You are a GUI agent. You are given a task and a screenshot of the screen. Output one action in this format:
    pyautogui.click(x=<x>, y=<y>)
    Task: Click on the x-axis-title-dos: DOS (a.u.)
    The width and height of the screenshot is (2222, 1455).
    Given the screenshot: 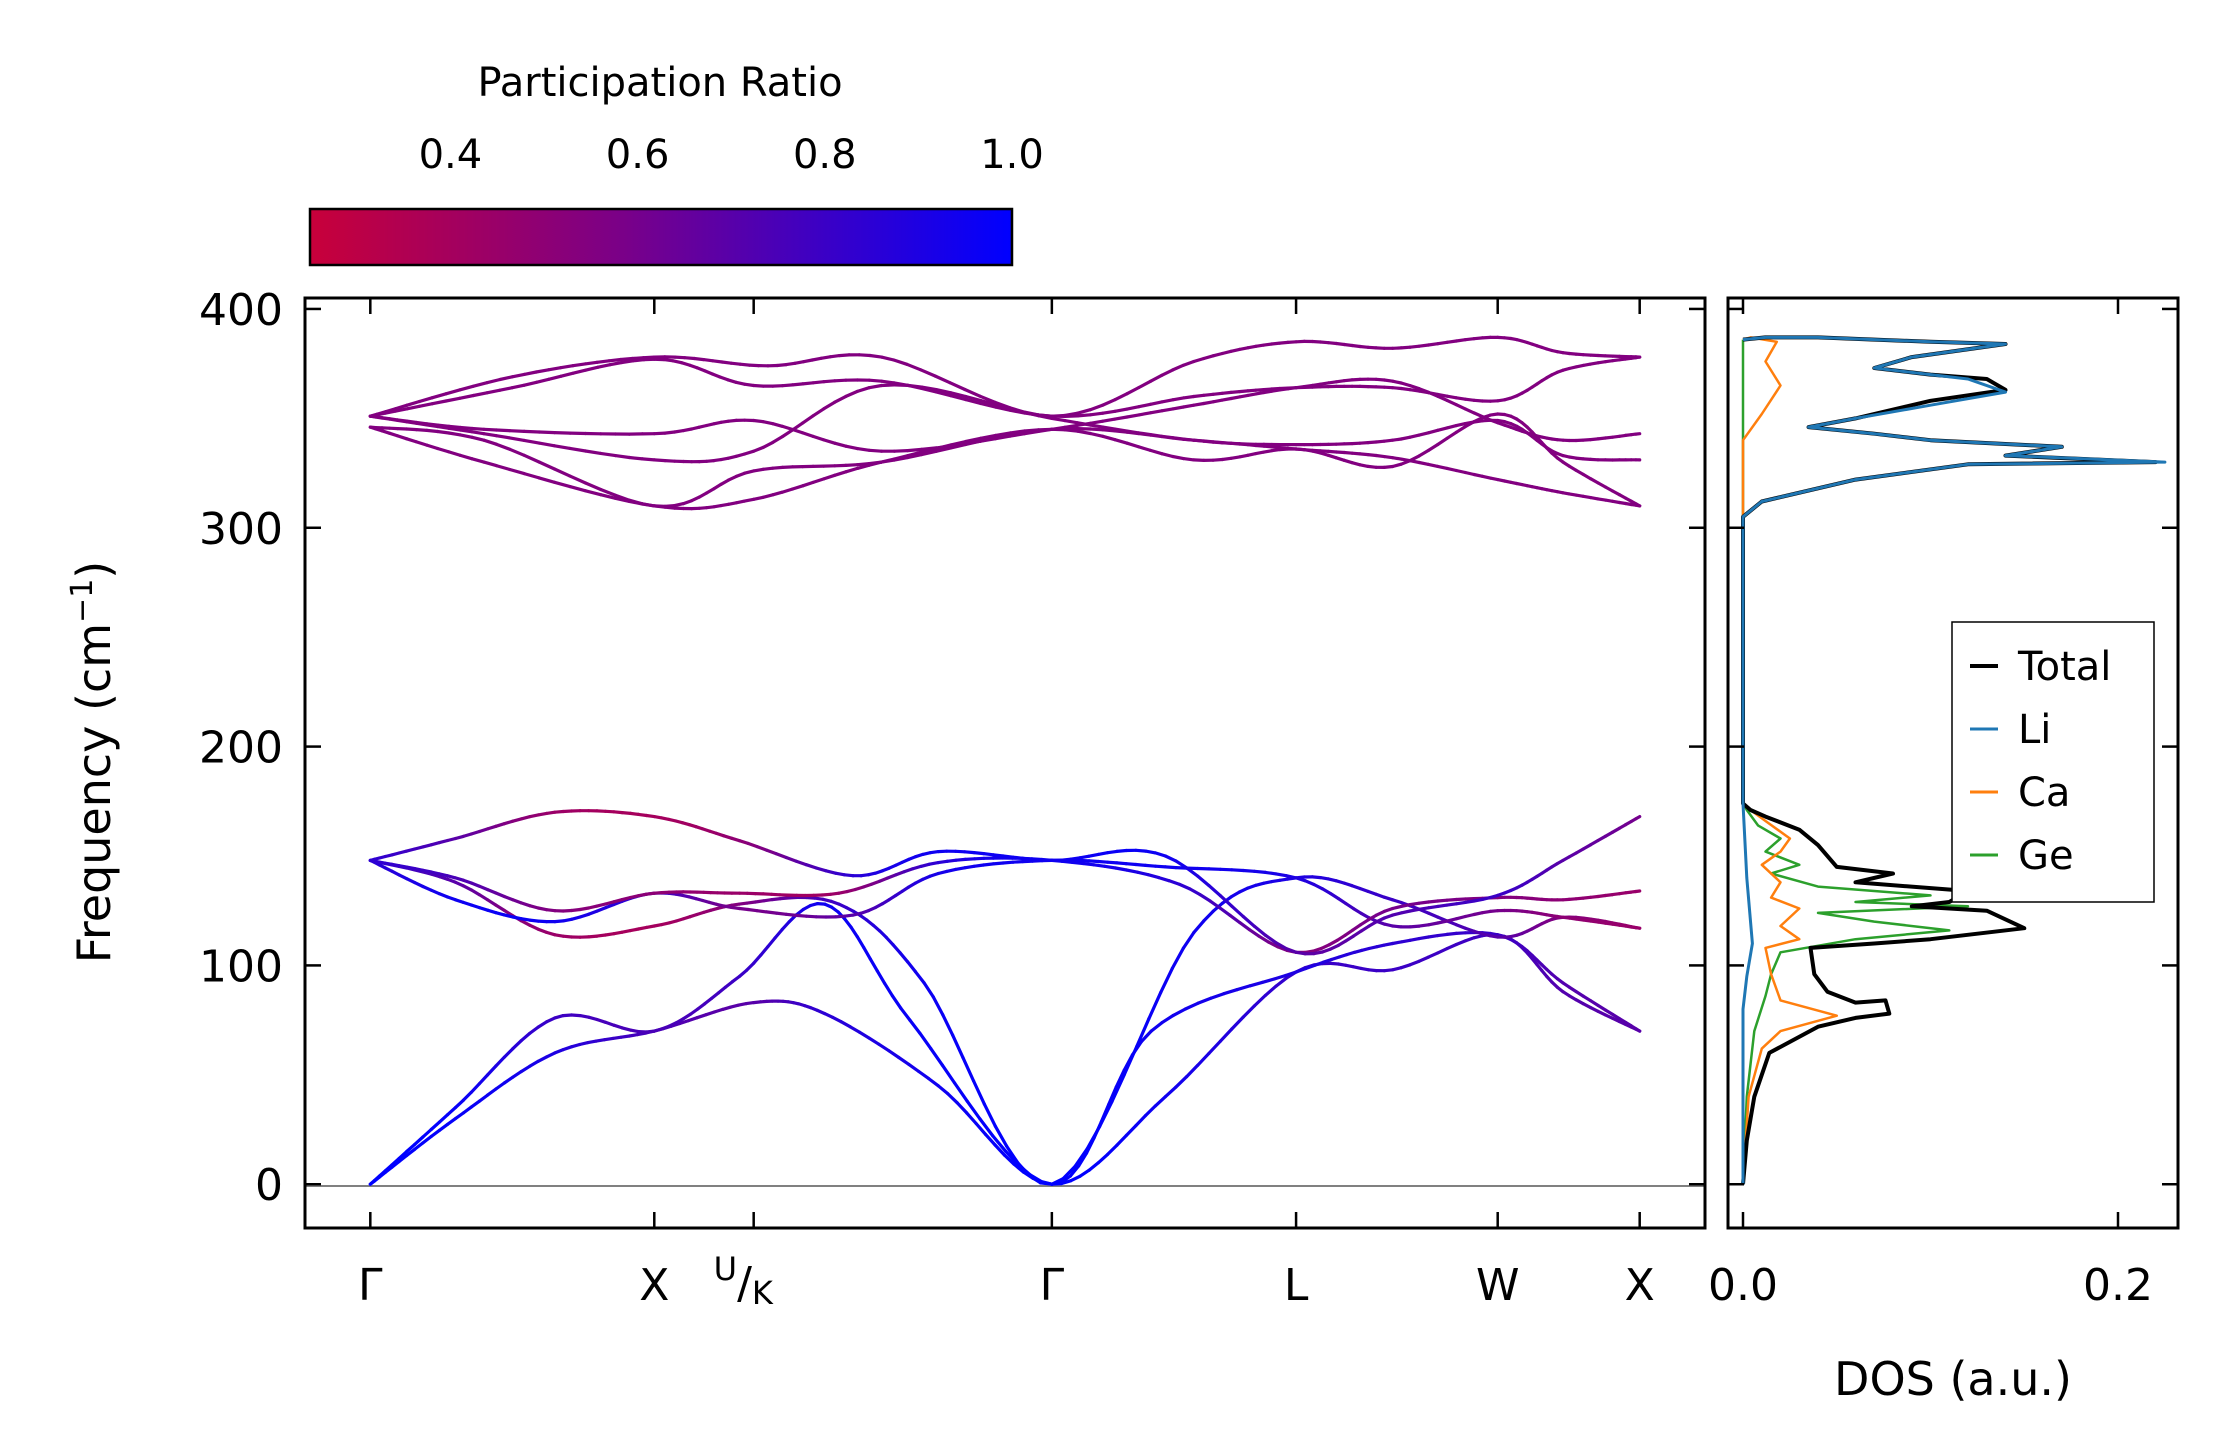 What is the action you would take?
    pyautogui.click(x=1953, y=1379)
    